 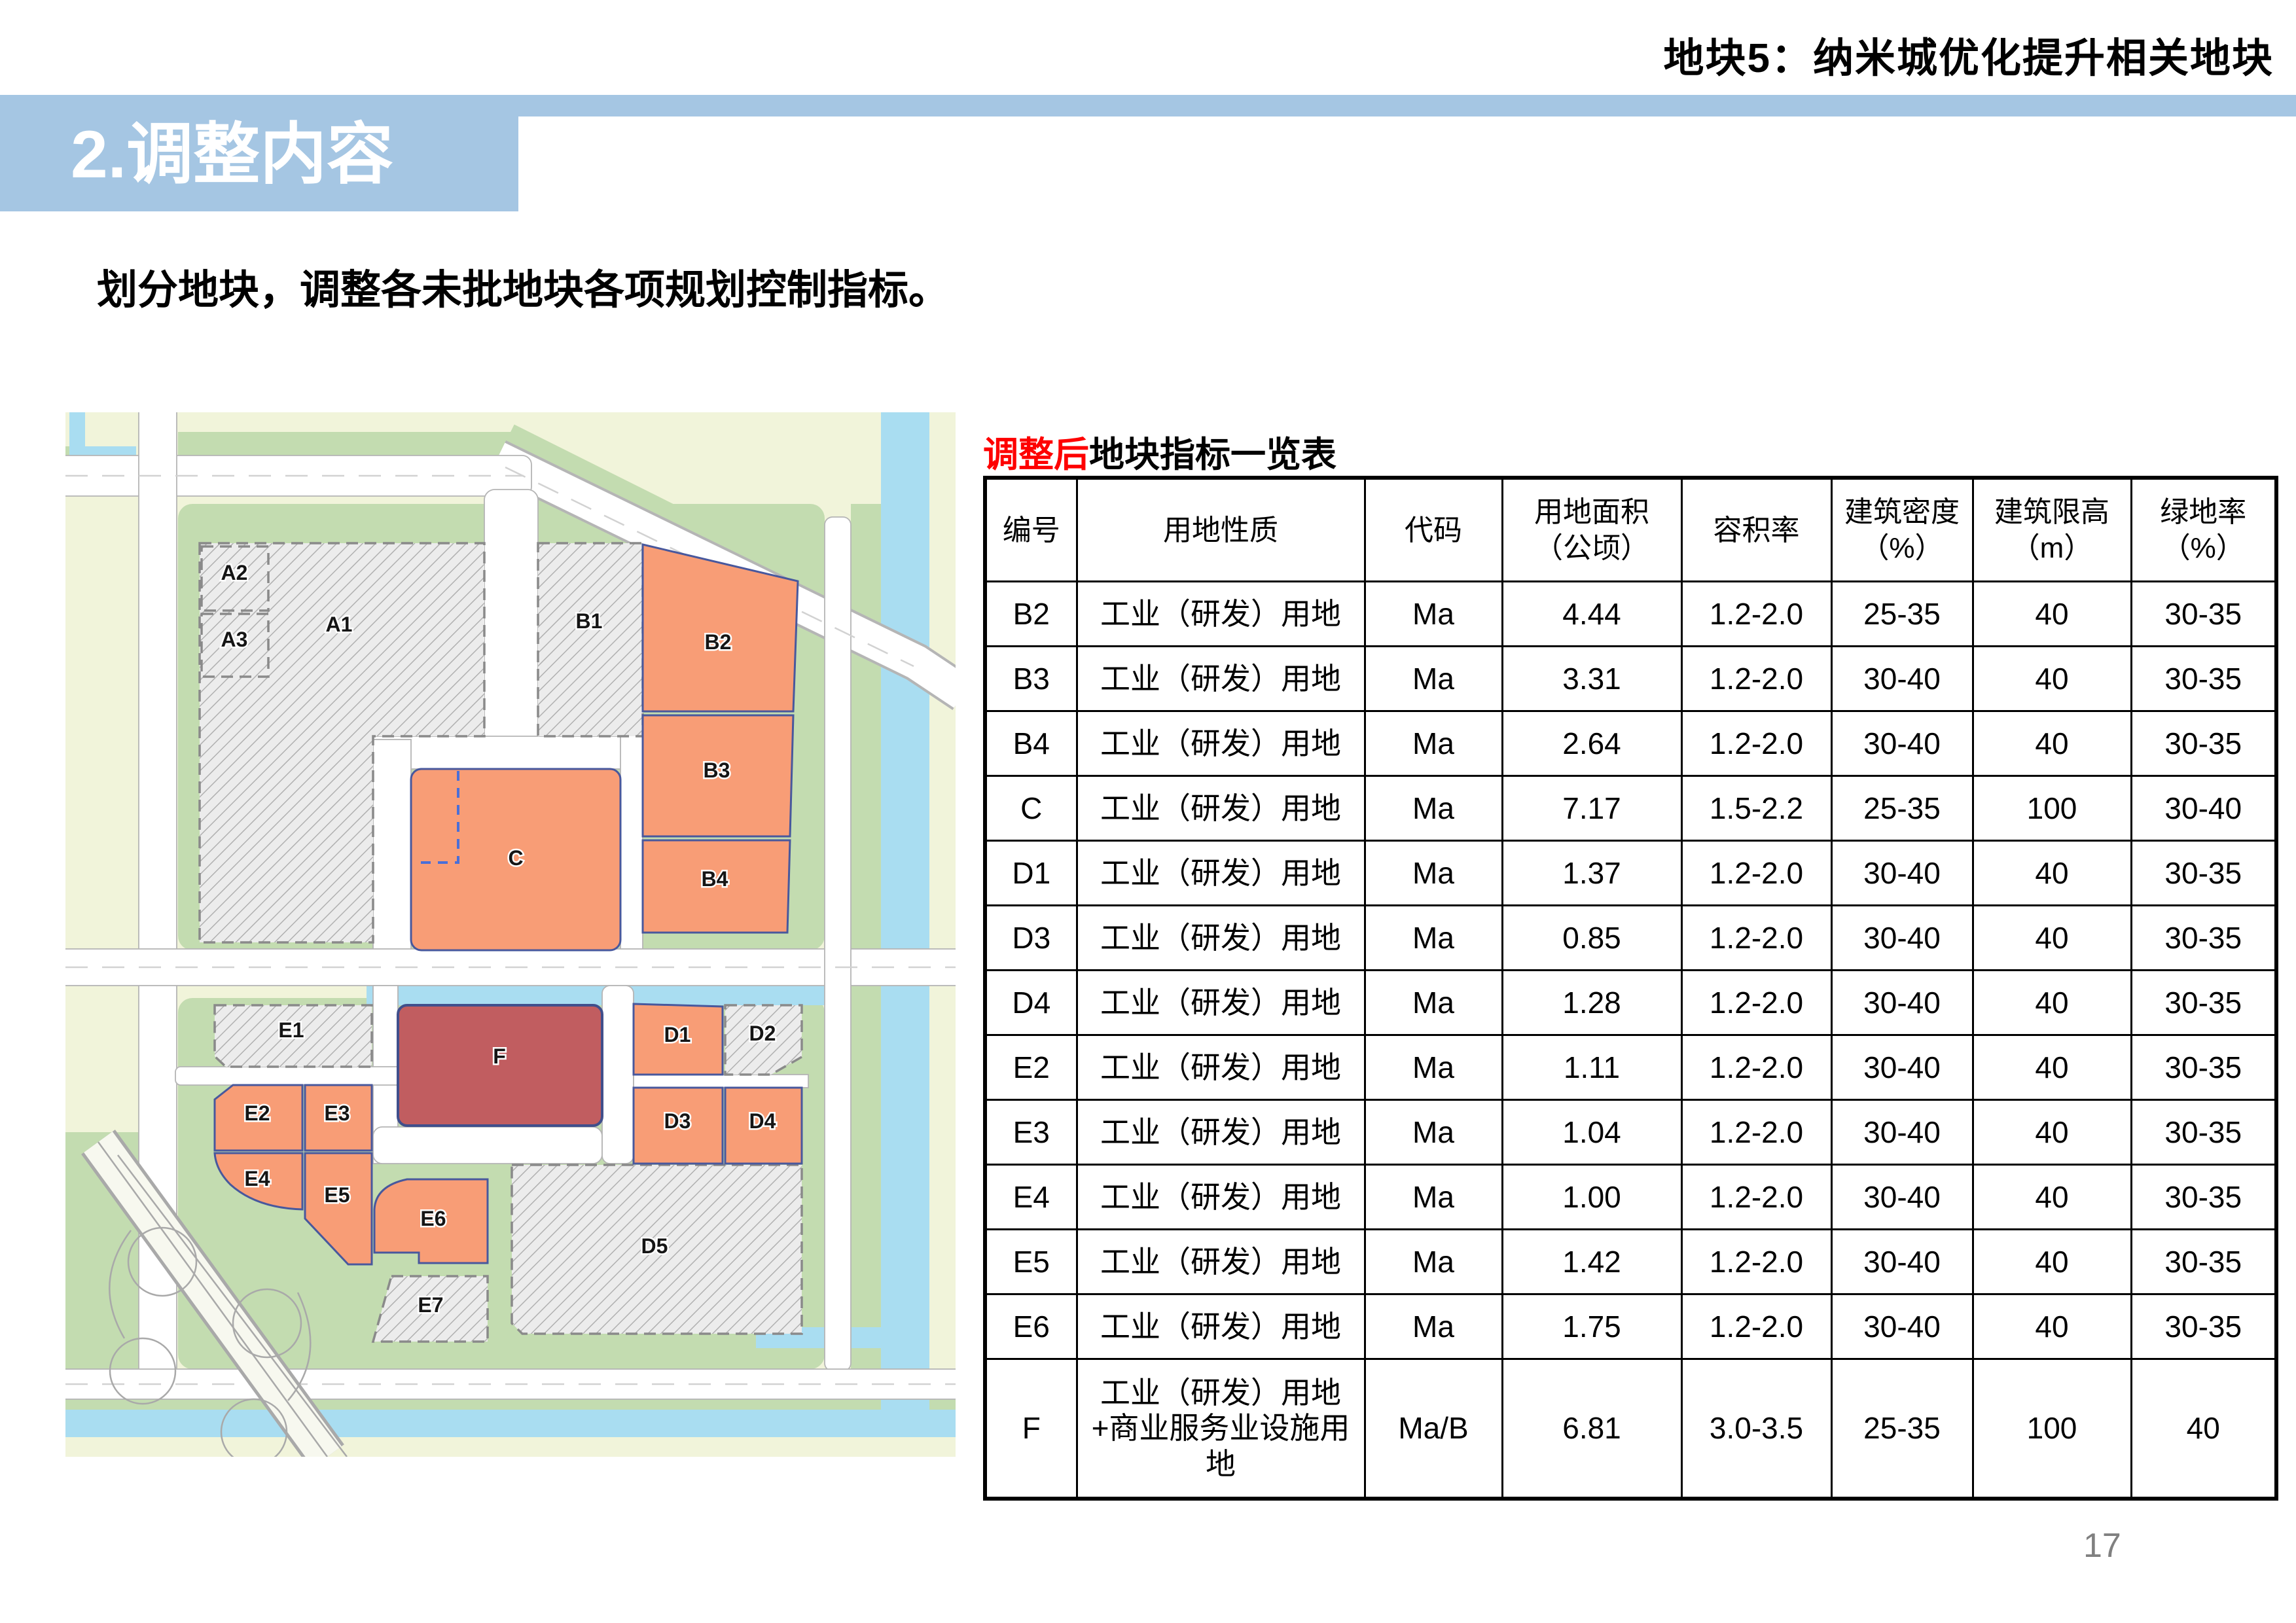 I want to click on parcel-D4, so click(x=763, y=1125).